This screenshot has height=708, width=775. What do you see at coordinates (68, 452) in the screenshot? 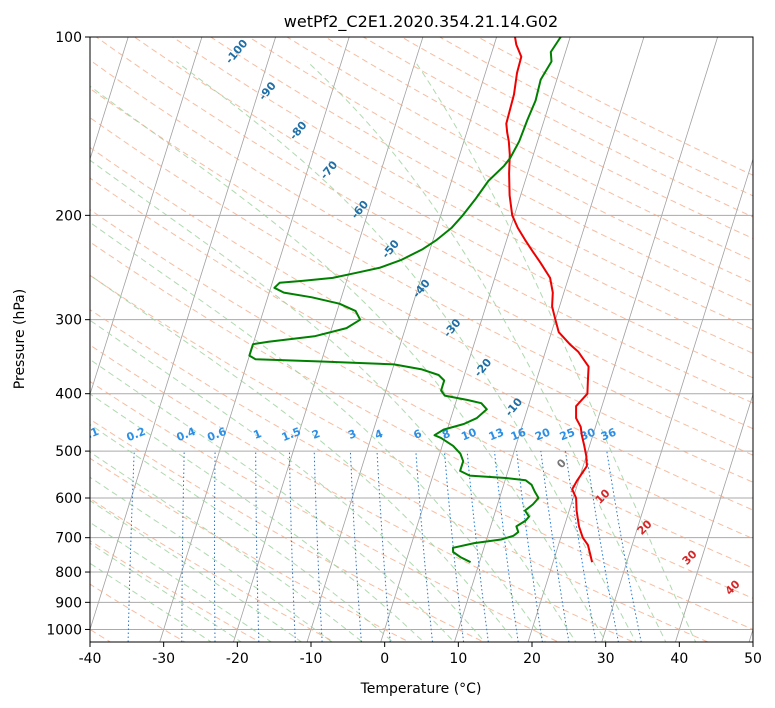
I see `y-tick-label: 500` at bounding box center [68, 452].